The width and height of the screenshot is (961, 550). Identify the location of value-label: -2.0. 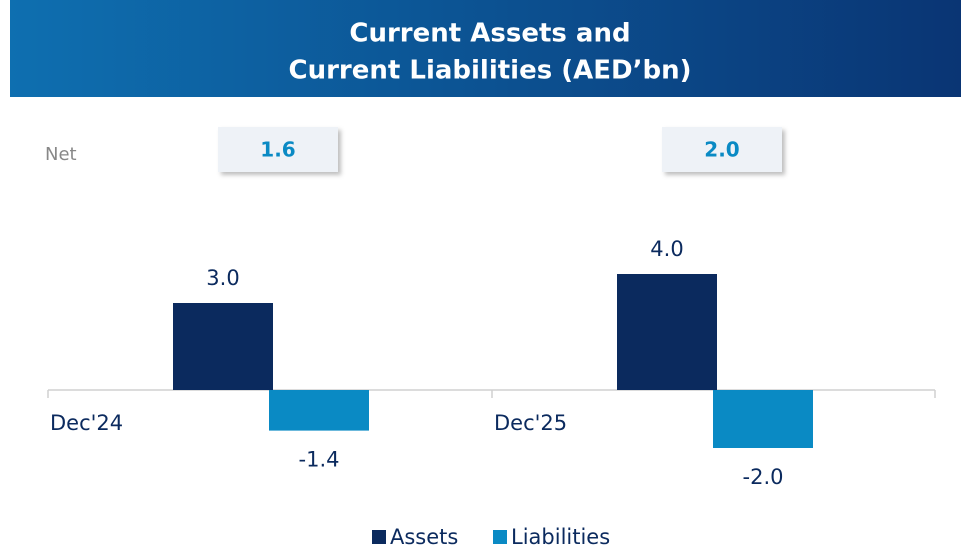
(763, 477).